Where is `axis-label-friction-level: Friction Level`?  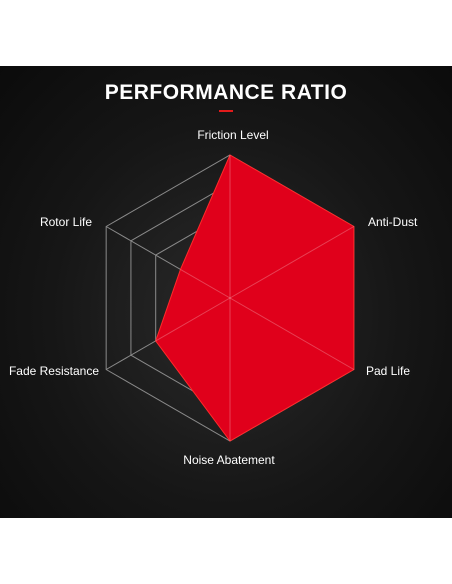 axis-label-friction-level: Friction Level is located at coordinates (232, 135).